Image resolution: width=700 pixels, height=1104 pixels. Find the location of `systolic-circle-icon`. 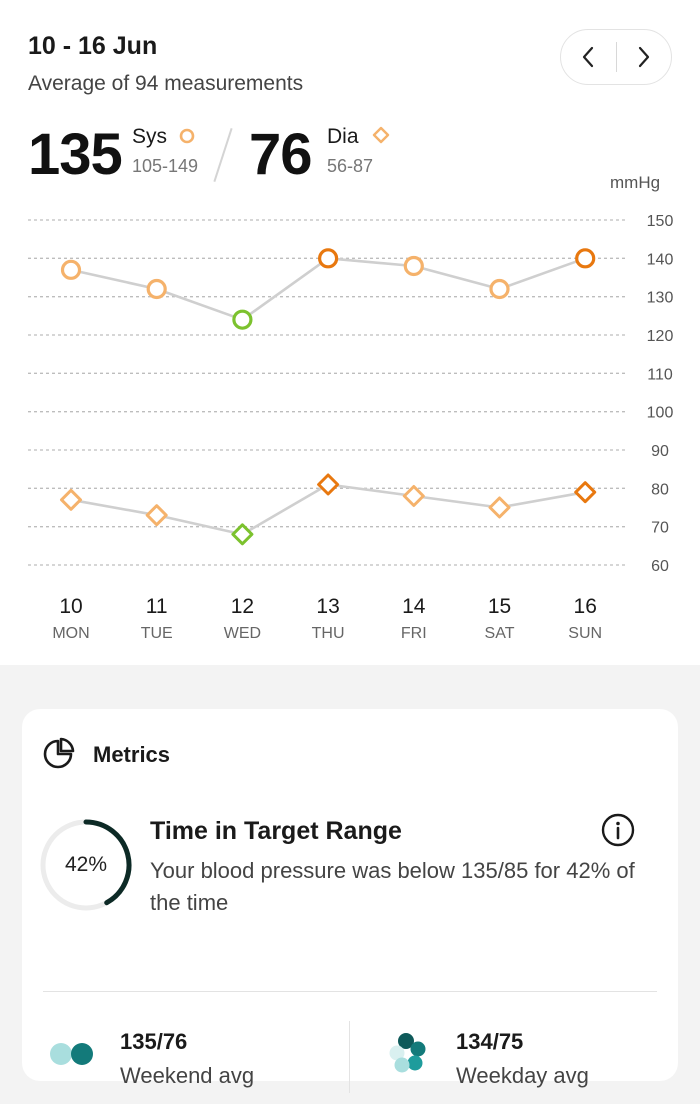

systolic-circle-icon is located at coordinates (187, 136).